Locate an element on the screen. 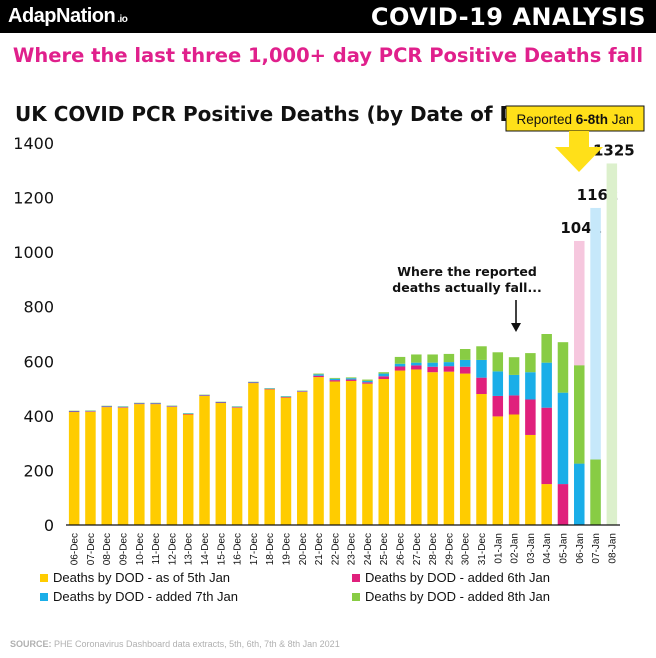 Image resolution: width=656 pixels, height=658 pixels. brand-name: AdapNation is located at coordinates (62, 16).